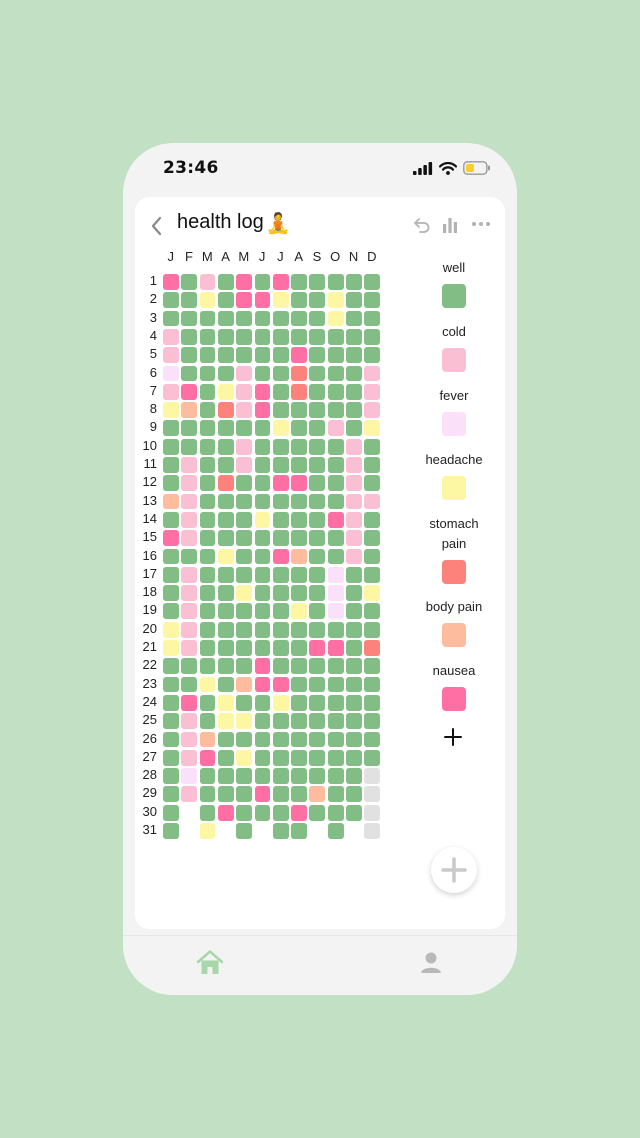  I want to click on legend-item: stomach pain, so click(454, 549).